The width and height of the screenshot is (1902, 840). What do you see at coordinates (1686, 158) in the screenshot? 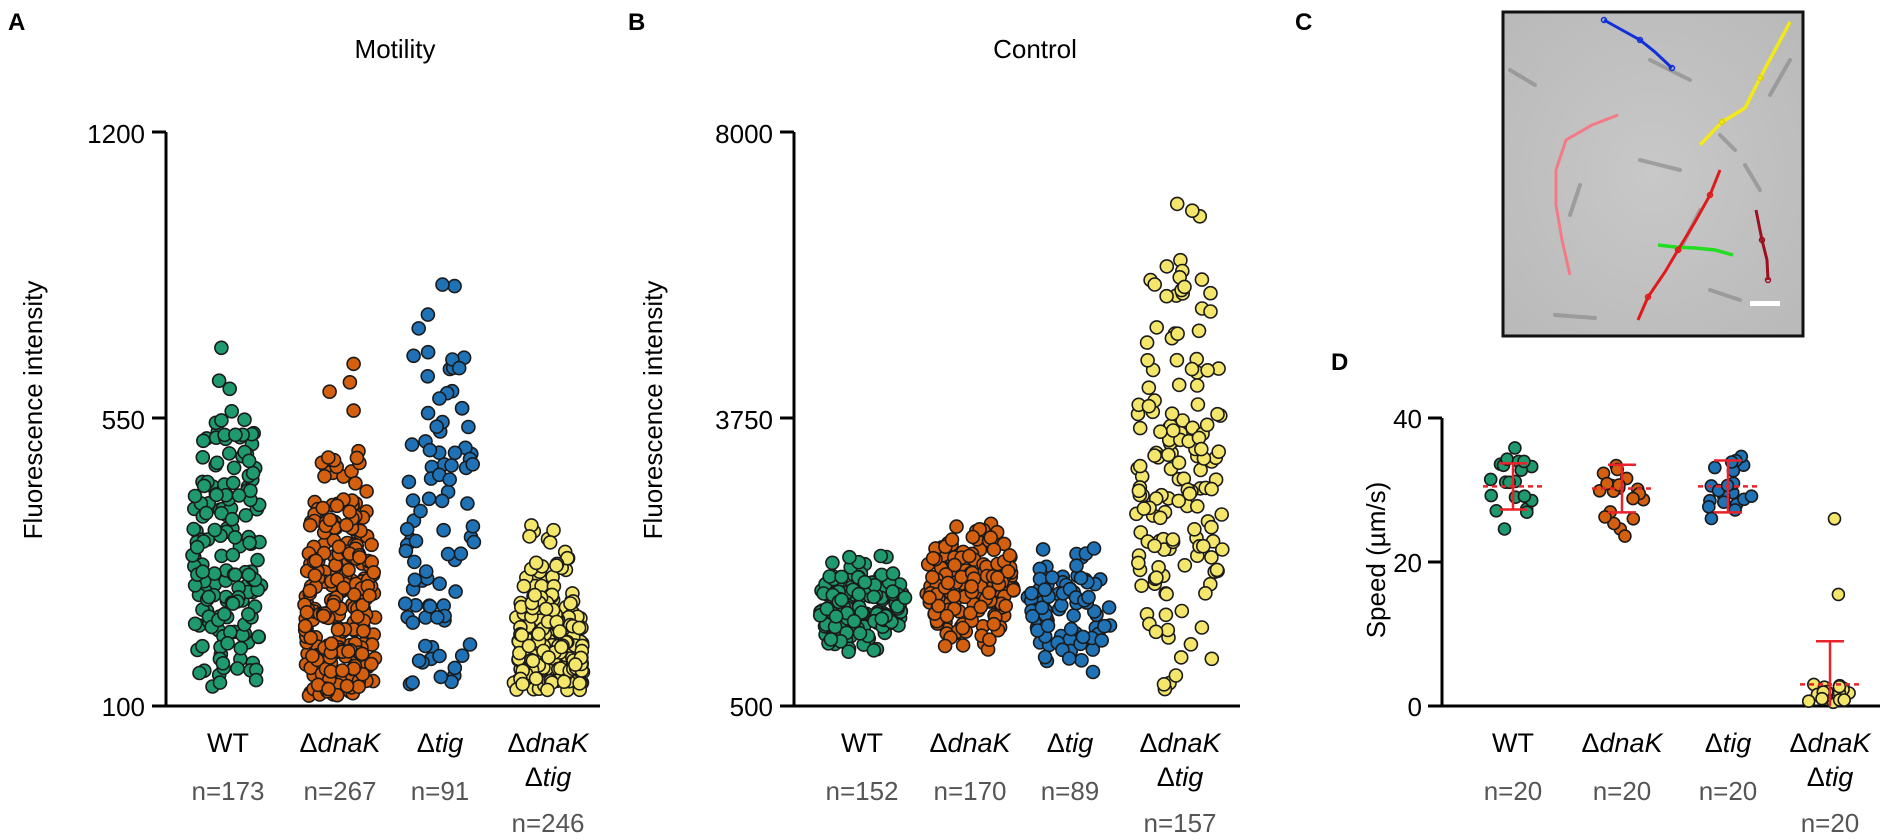
I see `track-nodes` at bounding box center [1686, 158].